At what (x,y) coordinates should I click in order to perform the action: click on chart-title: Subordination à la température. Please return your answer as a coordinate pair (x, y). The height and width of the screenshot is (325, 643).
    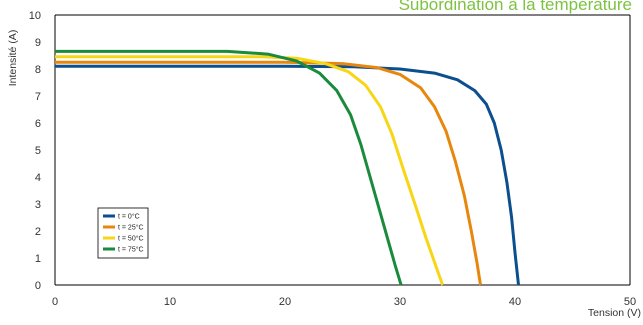
    Looking at the image, I should click on (515, 7).